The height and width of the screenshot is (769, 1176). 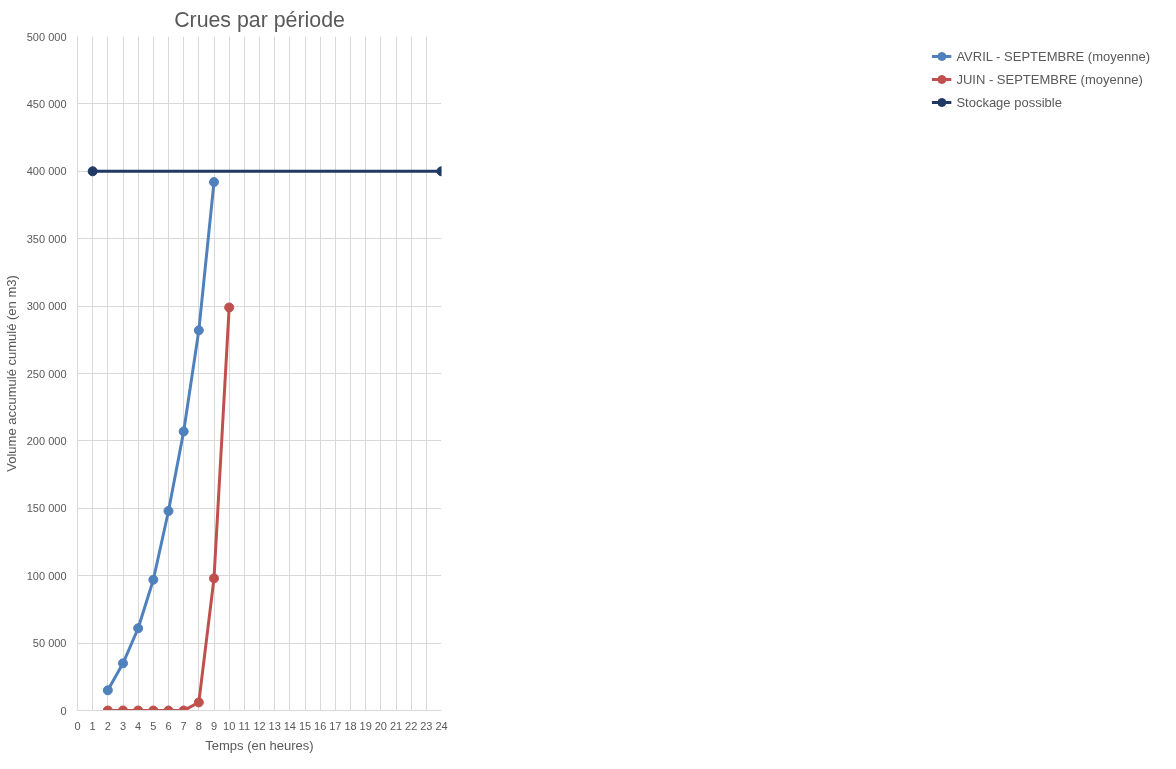 What do you see at coordinates (153, 725) in the screenshot?
I see `x-tick-label: 5` at bounding box center [153, 725].